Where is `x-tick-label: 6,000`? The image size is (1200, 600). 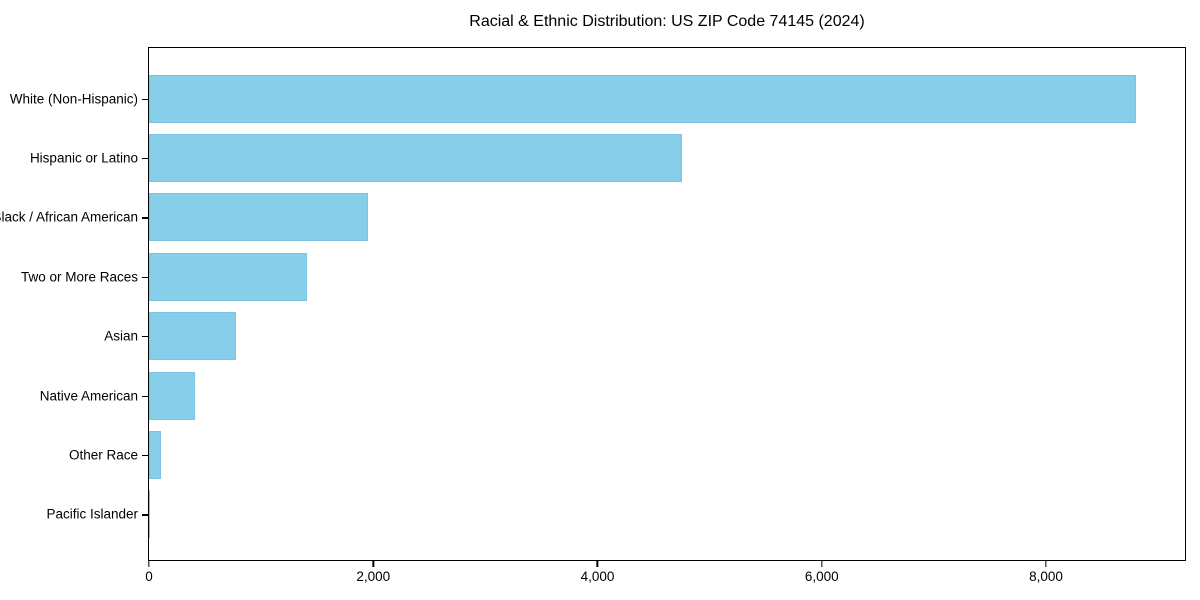 x-tick-label: 6,000 is located at coordinates (821, 576).